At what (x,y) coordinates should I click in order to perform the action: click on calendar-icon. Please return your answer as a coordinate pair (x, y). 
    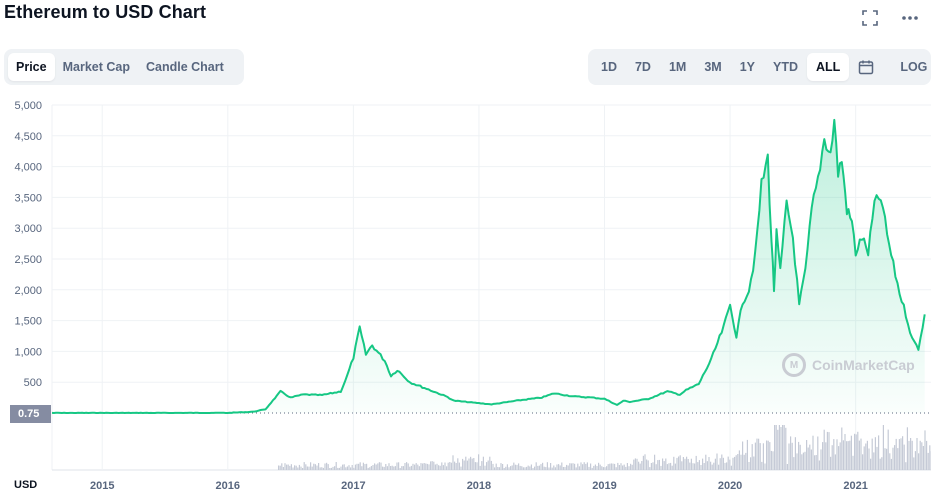
    Looking at the image, I should click on (866, 67).